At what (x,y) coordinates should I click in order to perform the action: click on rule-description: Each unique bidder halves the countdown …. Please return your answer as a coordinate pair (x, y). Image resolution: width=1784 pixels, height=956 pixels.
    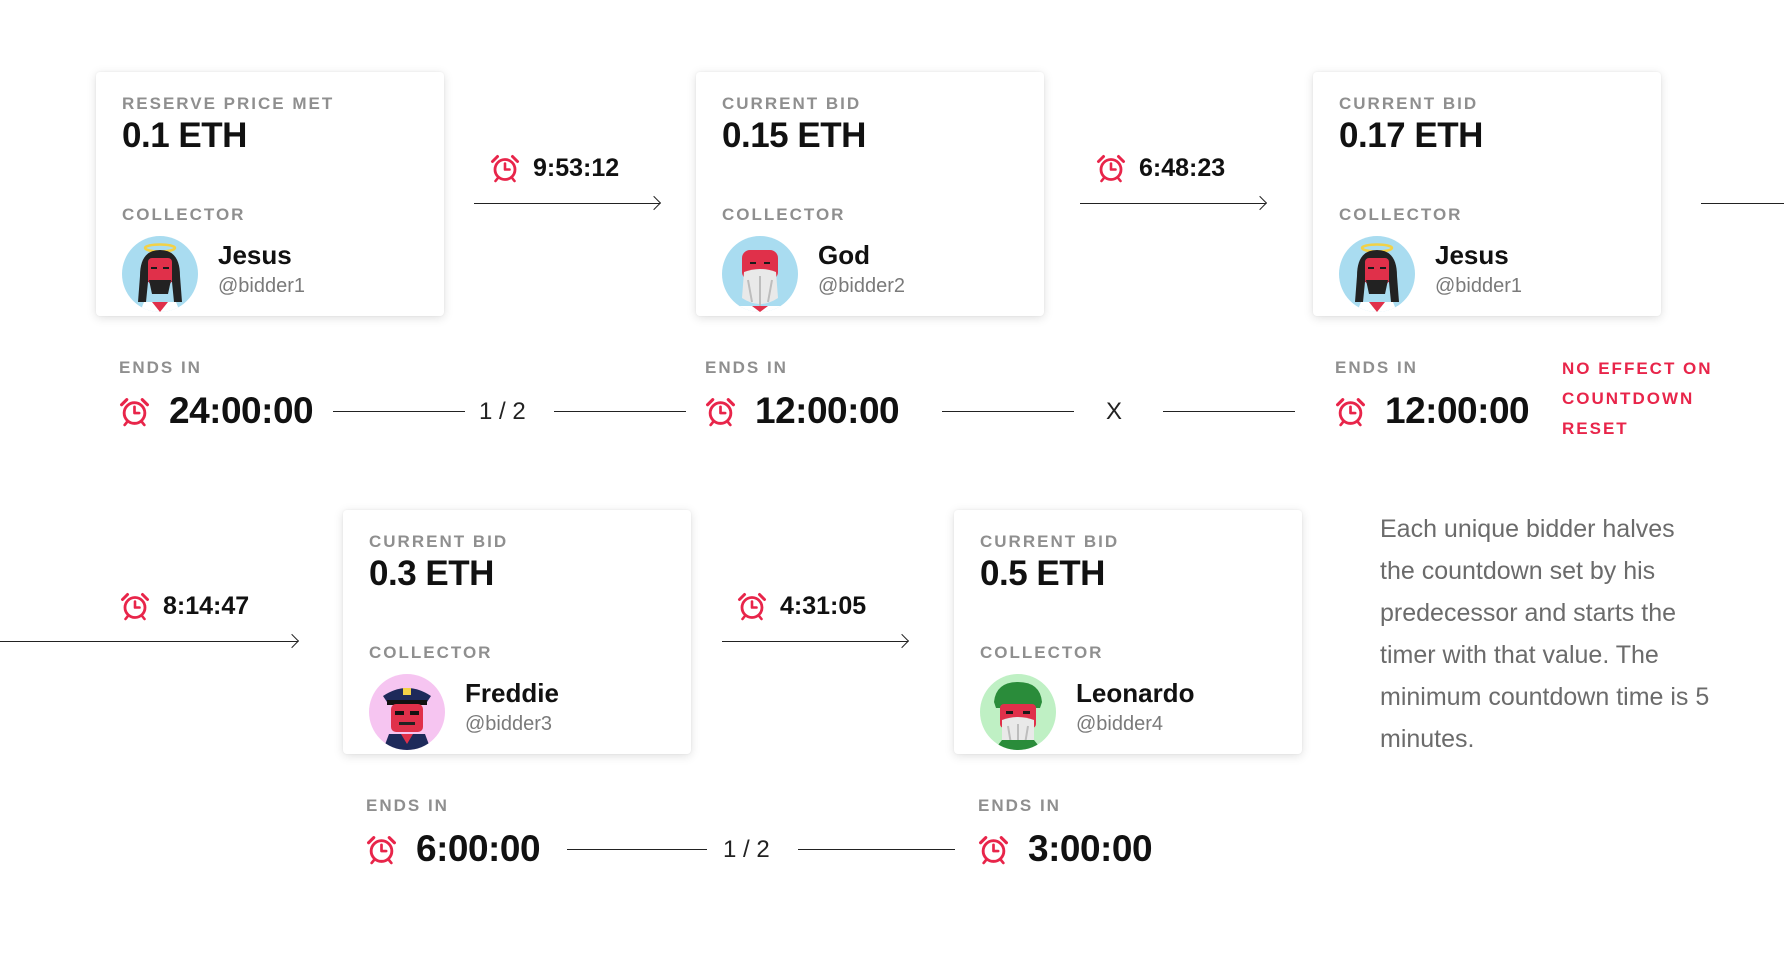
    Looking at the image, I should click on (1545, 634).